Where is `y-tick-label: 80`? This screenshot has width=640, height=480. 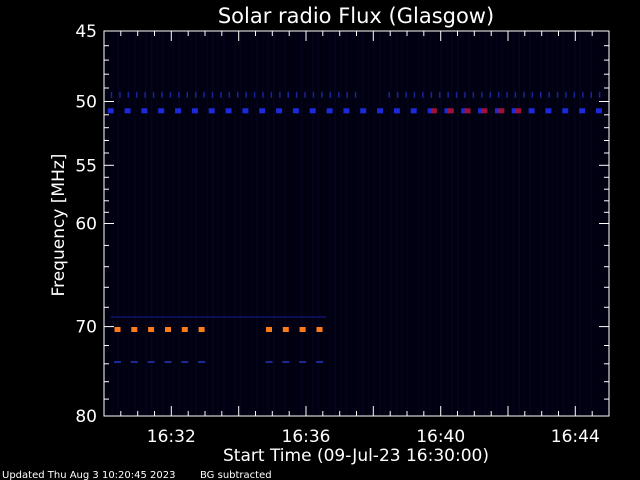 y-tick-label: 80 is located at coordinates (86, 417).